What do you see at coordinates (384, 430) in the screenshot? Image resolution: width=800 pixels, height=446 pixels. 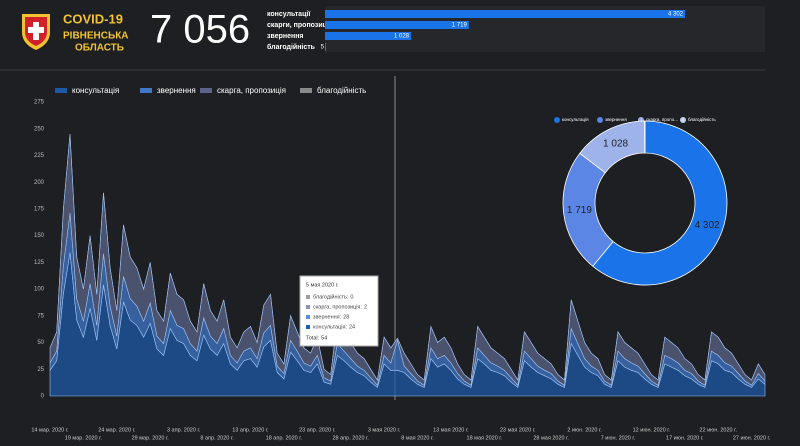 I see `x-tick-label: 3 мая 2020 г.` at bounding box center [384, 430].